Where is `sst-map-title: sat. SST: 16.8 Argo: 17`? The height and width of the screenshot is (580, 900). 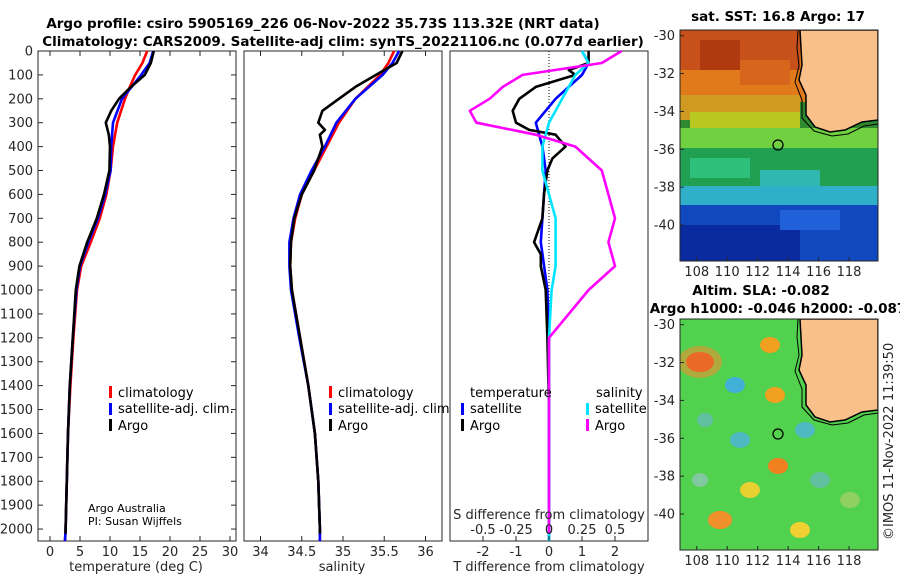 sst-map-title: sat. SST: 16.8 Argo: 17 is located at coordinates (778, 17).